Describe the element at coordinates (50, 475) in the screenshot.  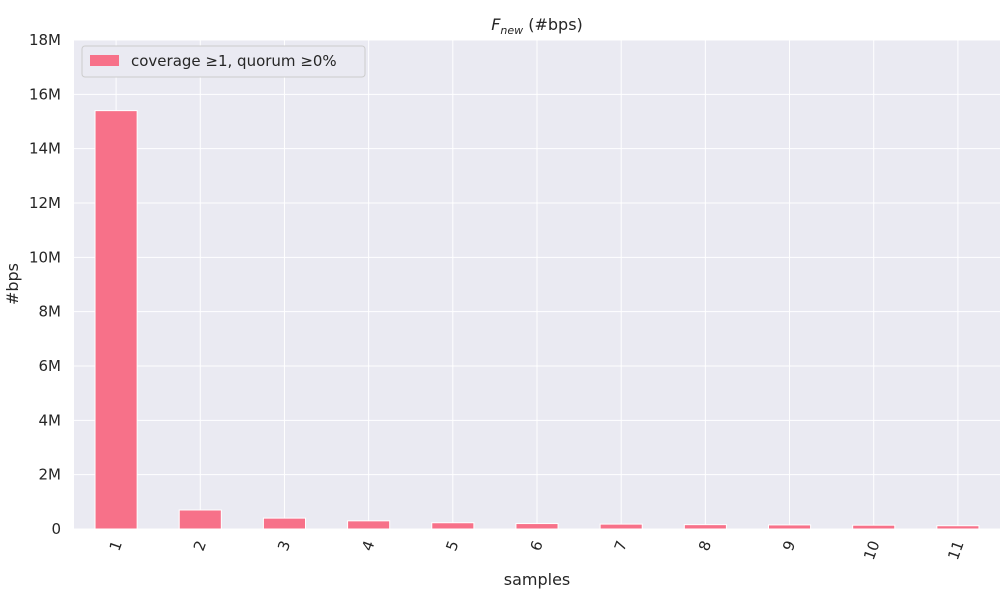
I see `y-tick-label: 2M` at that location.